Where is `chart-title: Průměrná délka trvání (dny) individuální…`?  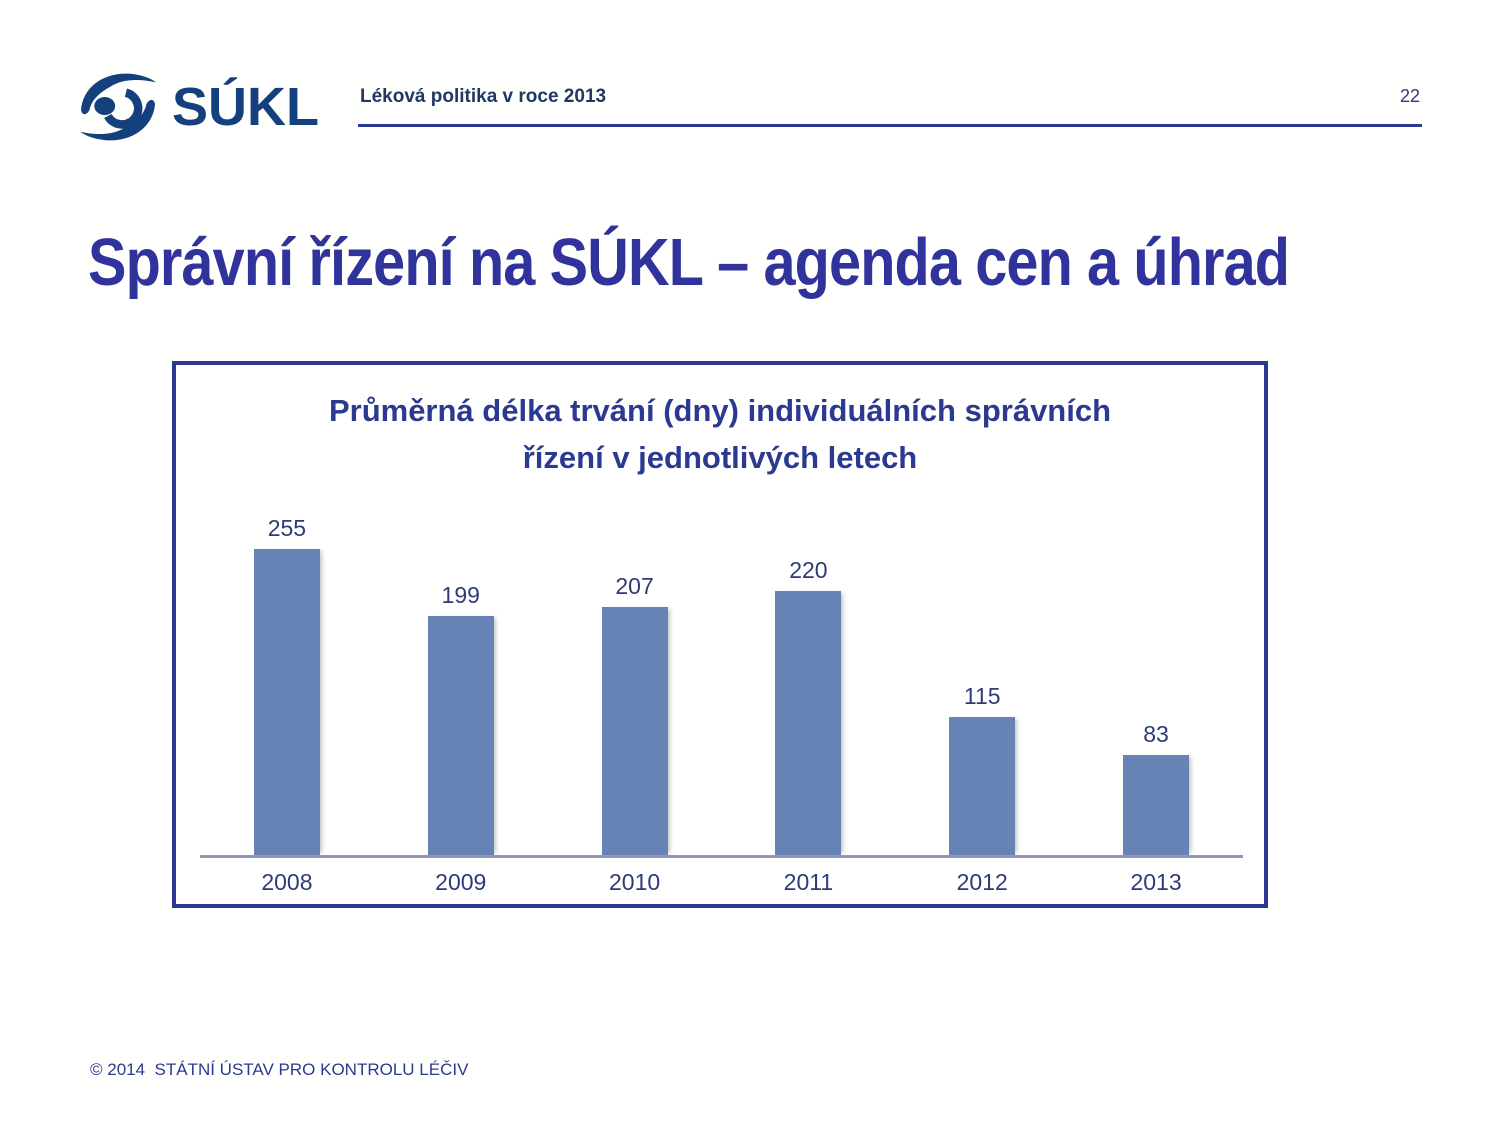
chart-title: Průměrná délka trvání (dny) individuální… is located at coordinates (720, 434).